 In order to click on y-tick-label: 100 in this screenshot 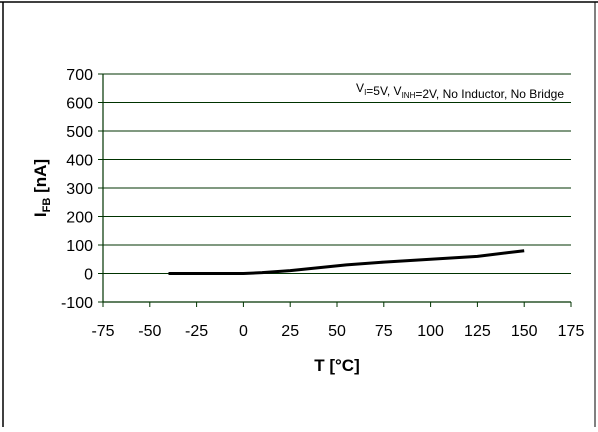, I will do `click(79, 246)`.